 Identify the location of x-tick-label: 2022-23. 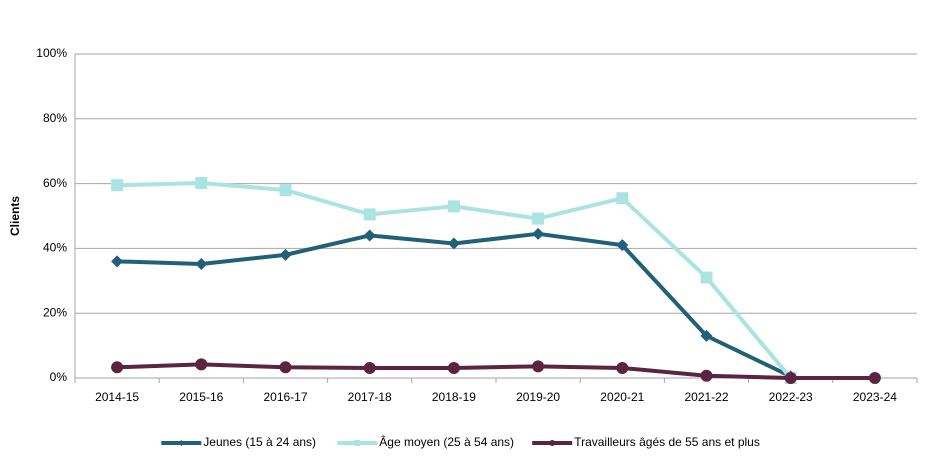
(791, 397).